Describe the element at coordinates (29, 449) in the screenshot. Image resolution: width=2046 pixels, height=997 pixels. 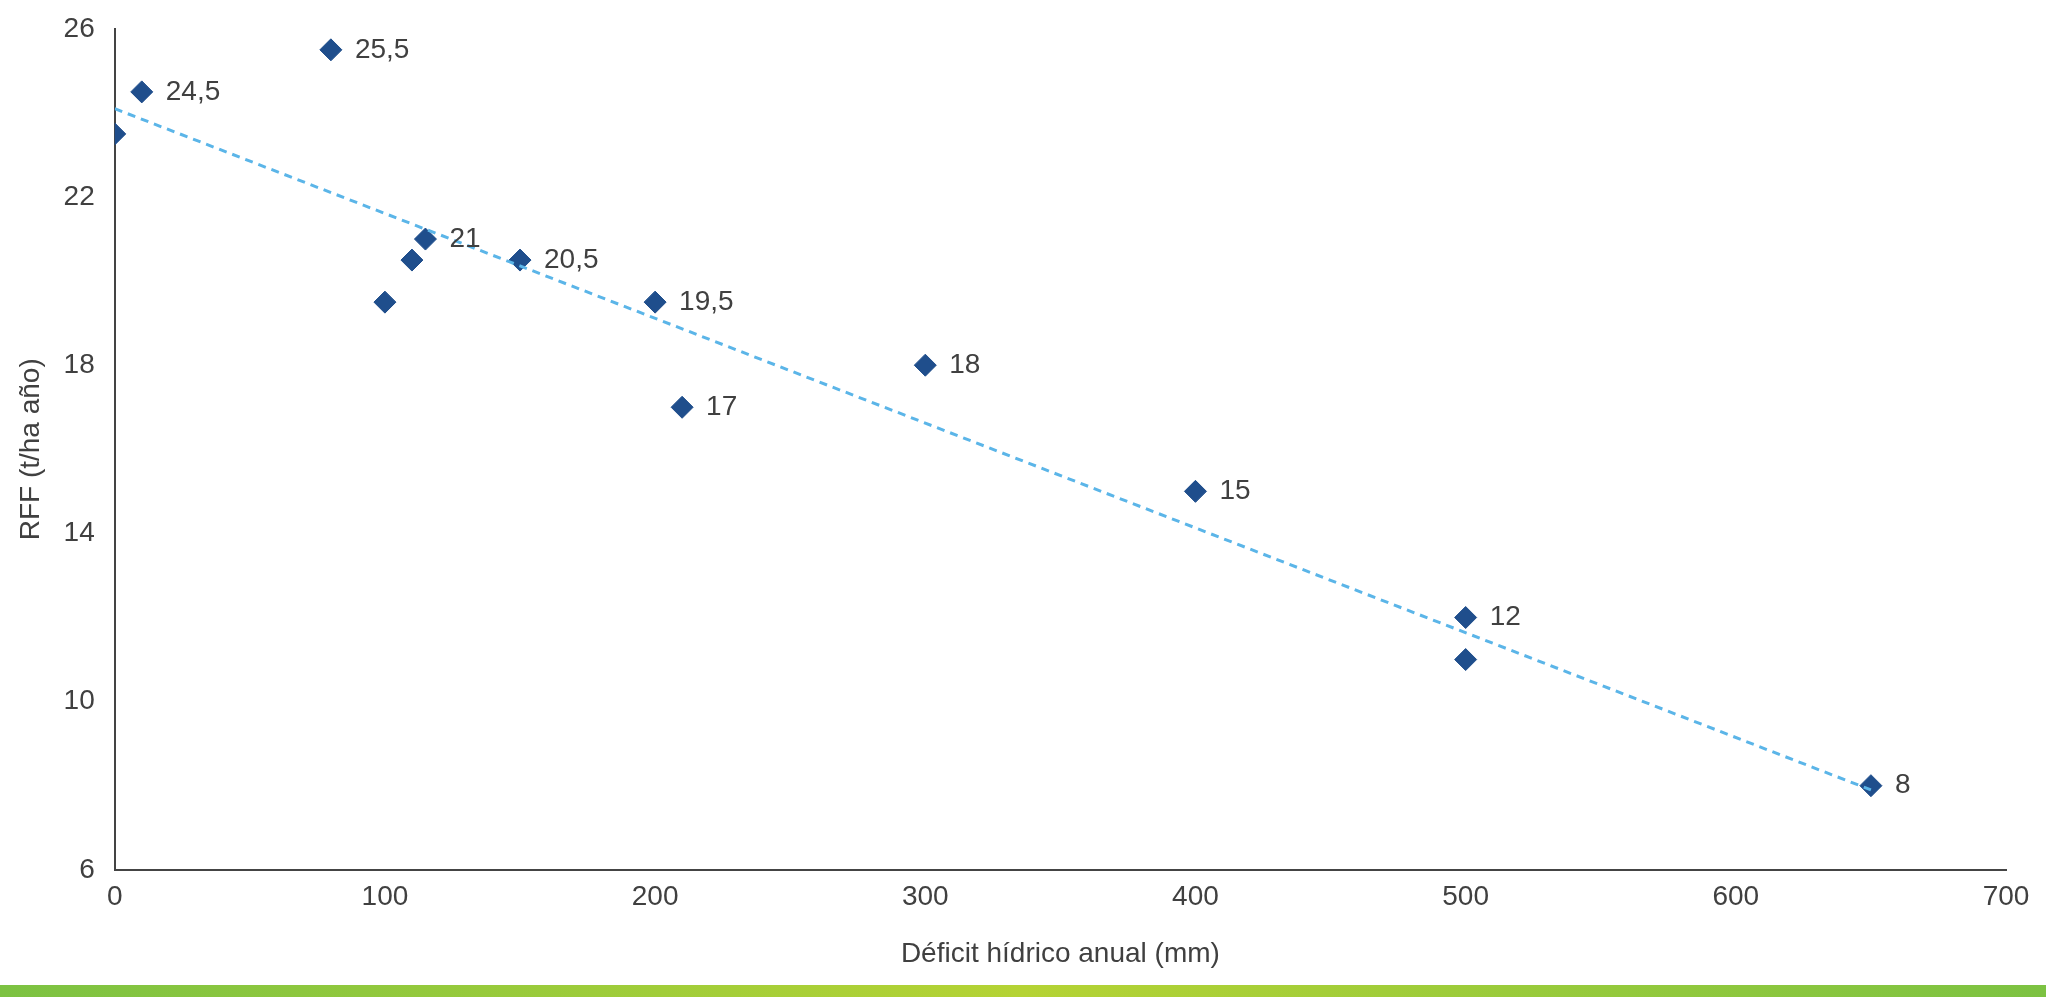
I see `y-axis-title: RFF (t/ha año)` at that location.